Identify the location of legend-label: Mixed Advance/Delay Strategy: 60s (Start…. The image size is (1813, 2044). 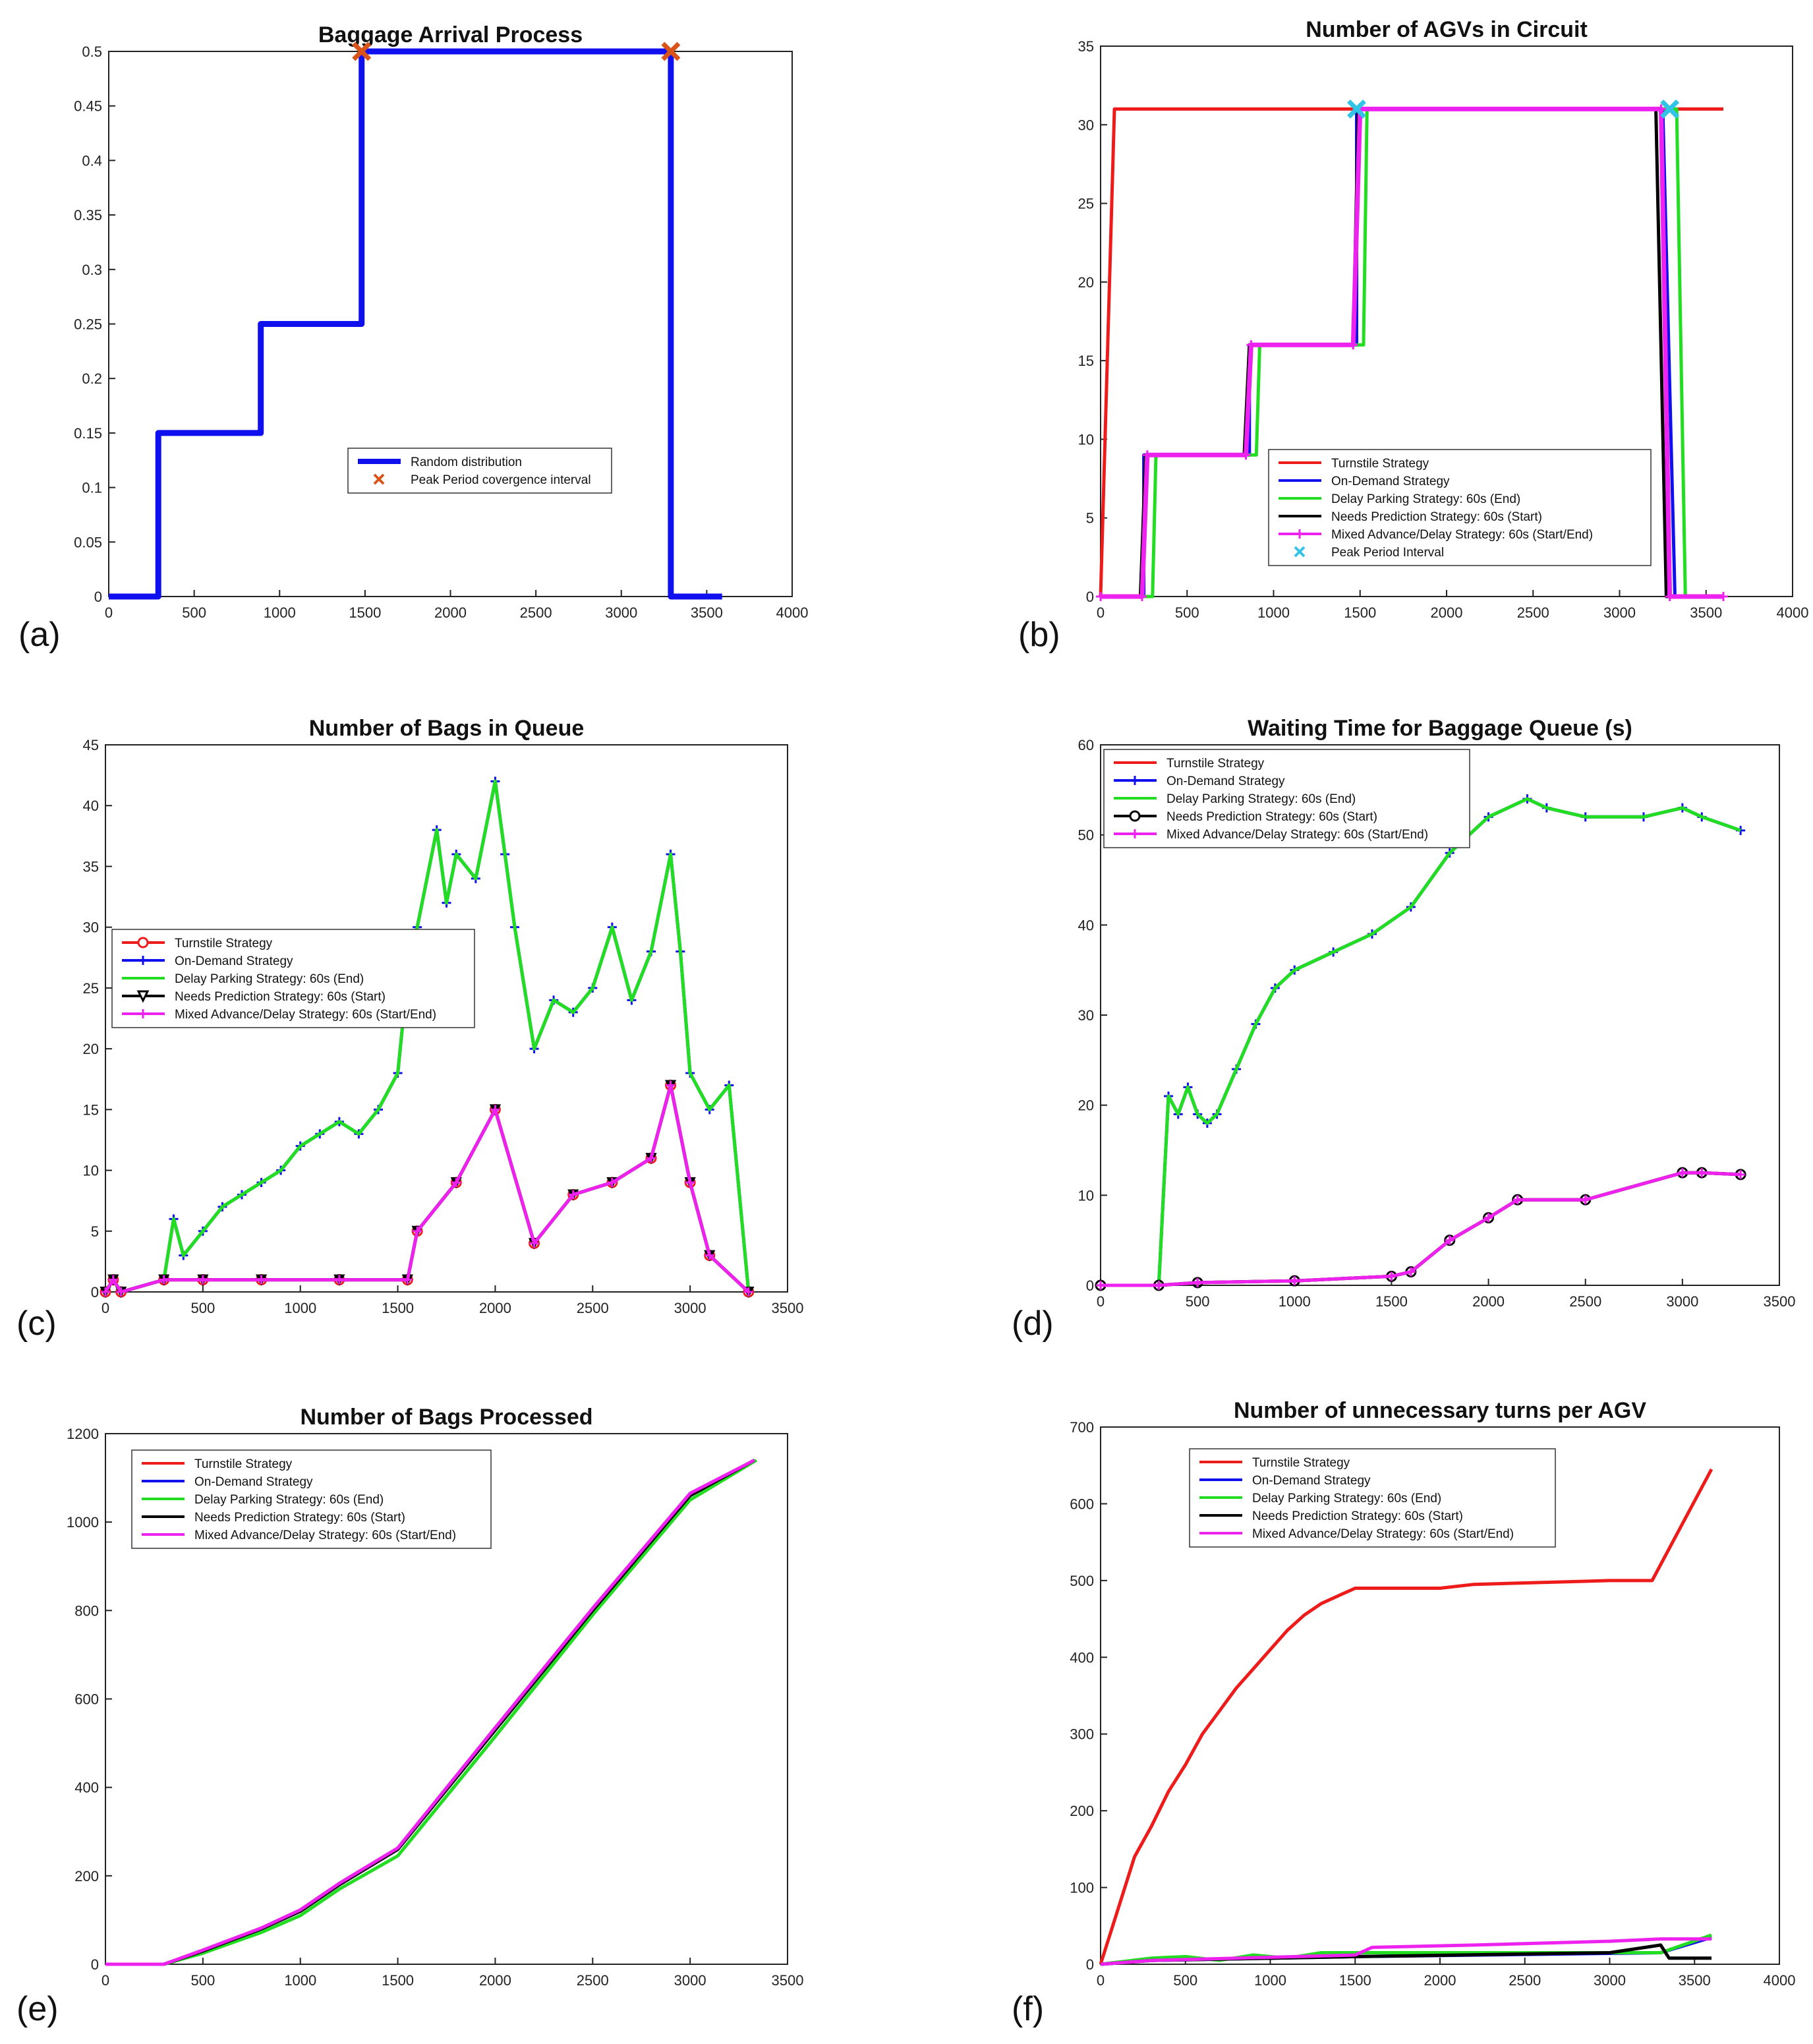
(1297, 835).